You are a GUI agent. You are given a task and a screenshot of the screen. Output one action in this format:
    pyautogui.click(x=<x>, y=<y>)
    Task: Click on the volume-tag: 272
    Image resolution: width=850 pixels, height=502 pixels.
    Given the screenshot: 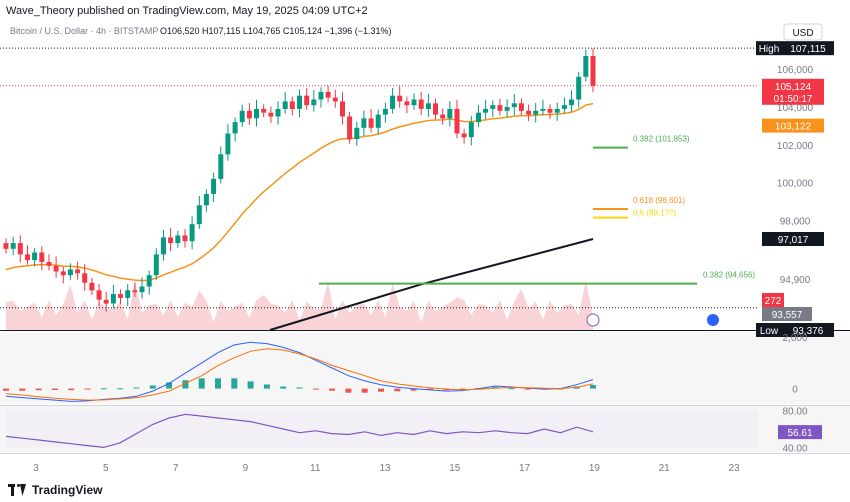 What is the action you would take?
    pyautogui.click(x=773, y=301)
    